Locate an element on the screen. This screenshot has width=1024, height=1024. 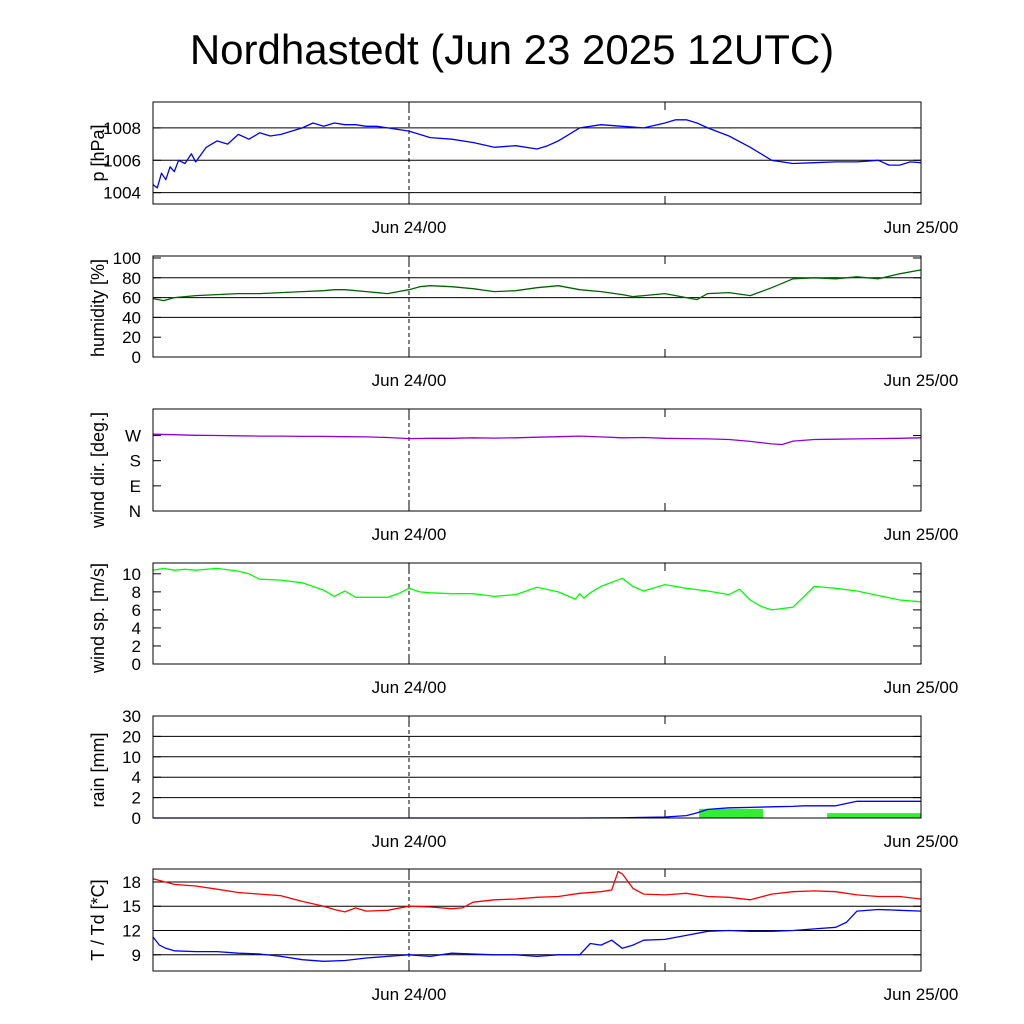
pressure-line is located at coordinates (537, 154).